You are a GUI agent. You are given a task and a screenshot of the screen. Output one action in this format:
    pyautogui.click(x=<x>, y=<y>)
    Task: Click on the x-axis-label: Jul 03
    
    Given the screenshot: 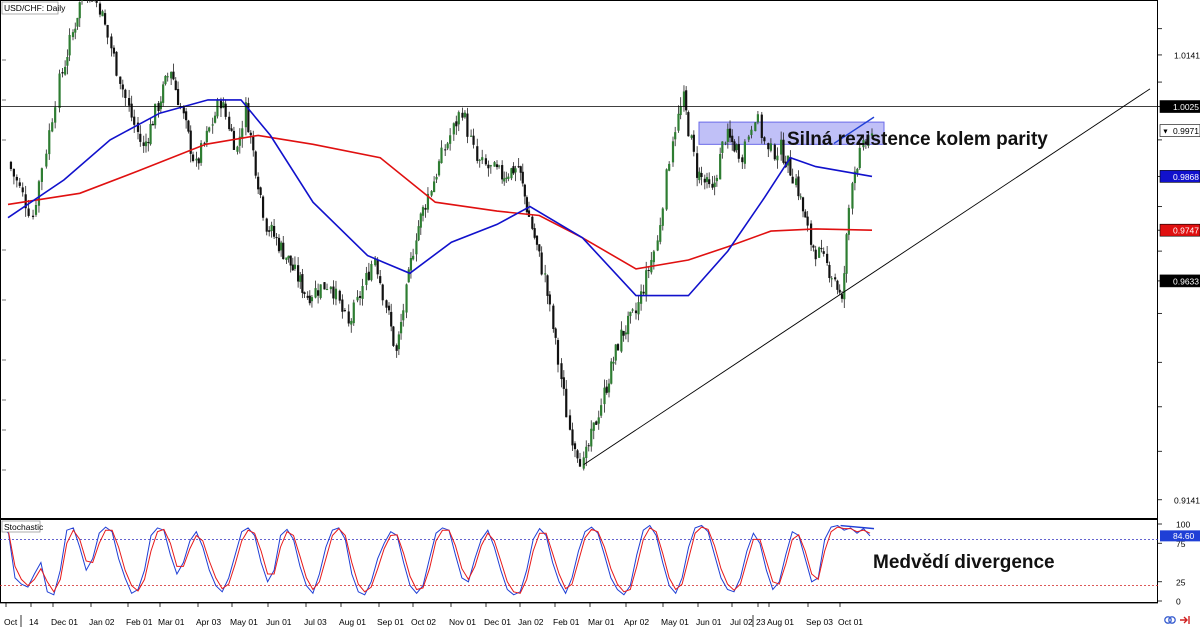 What is the action you would take?
    pyautogui.click(x=315, y=622)
    